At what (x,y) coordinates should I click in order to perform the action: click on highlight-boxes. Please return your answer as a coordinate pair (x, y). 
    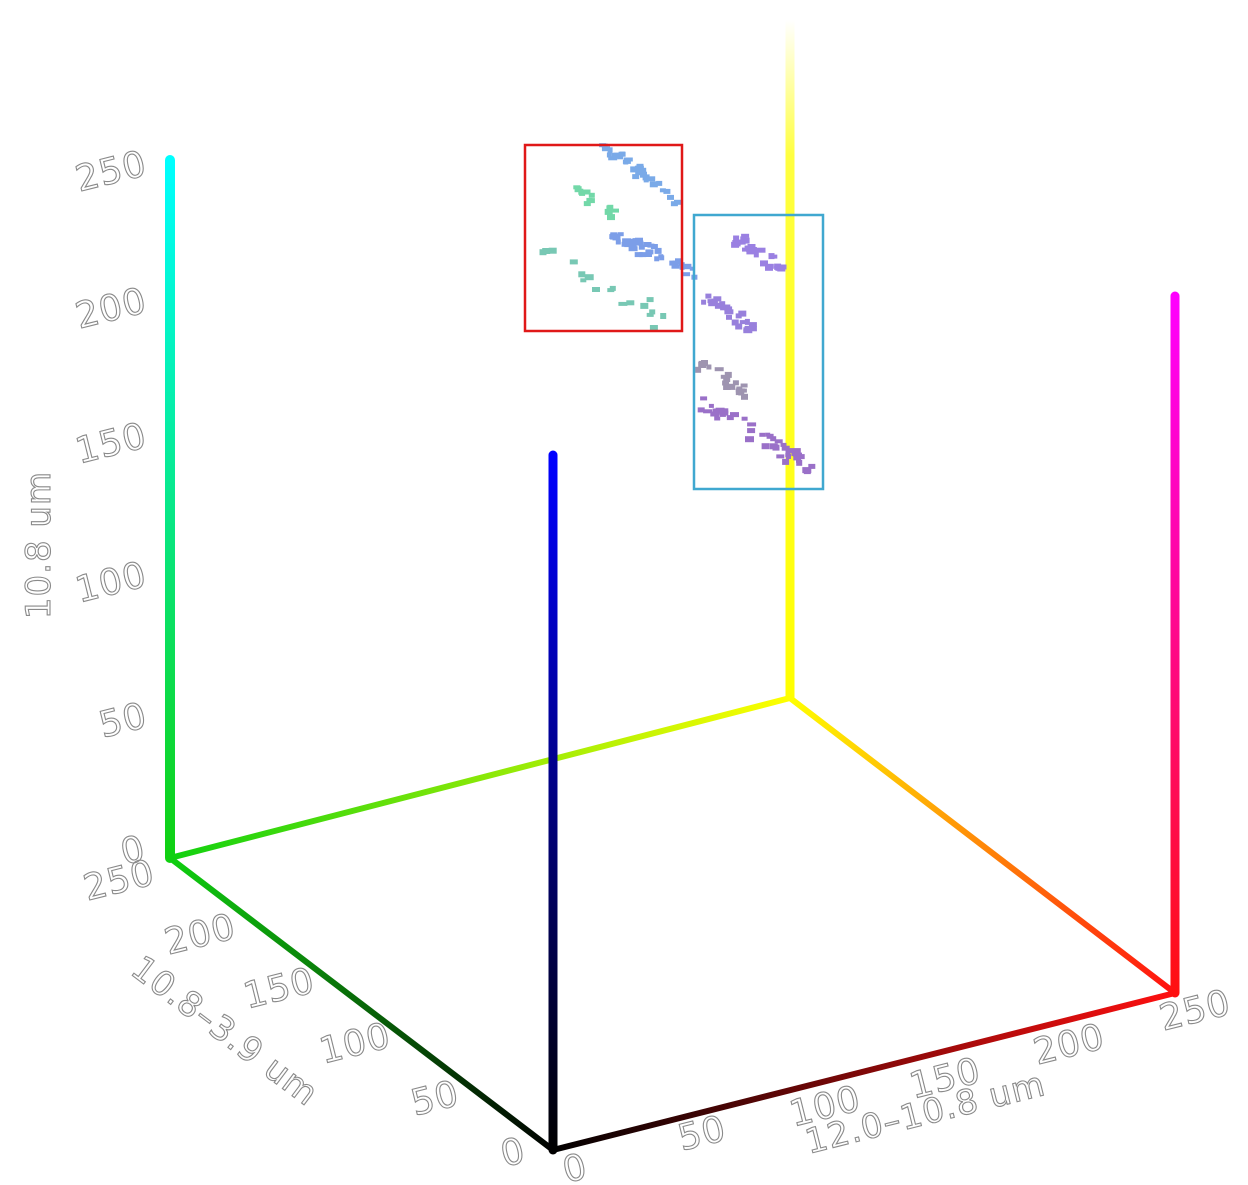
    Looking at the image, I should click on (674, 317).